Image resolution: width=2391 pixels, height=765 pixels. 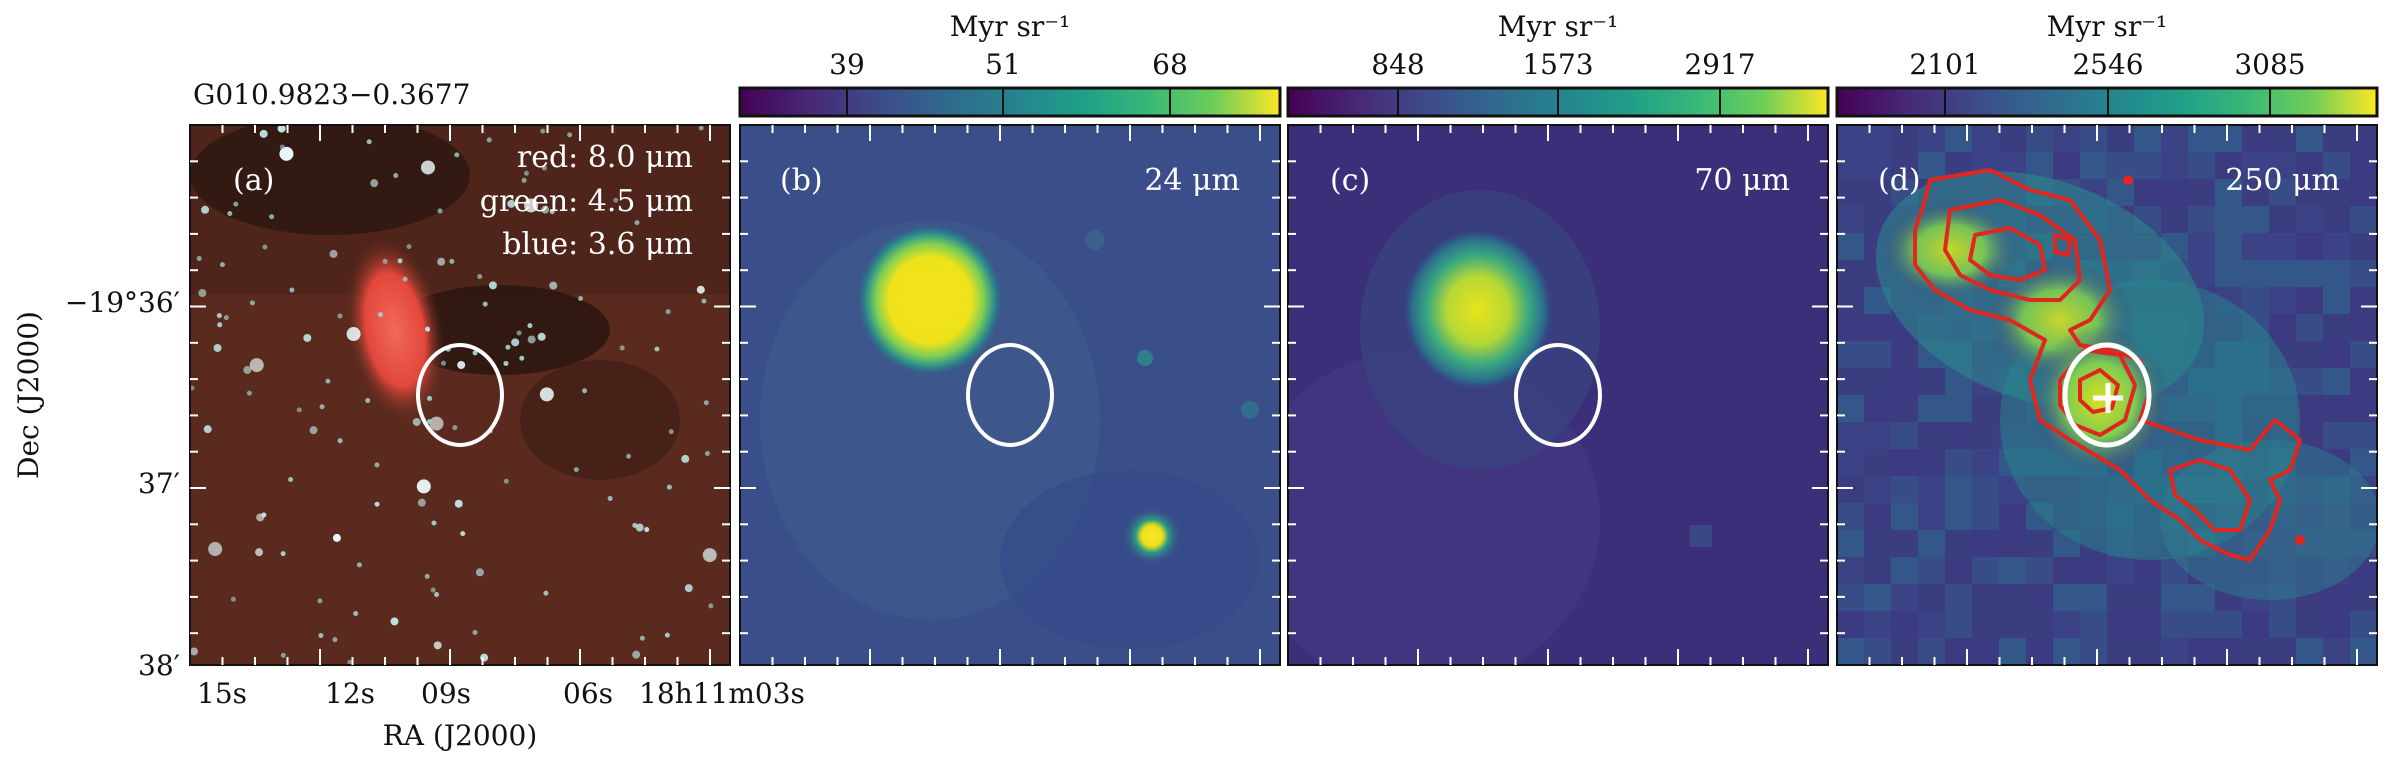 What do you see at coordinates (331, 94) in the screenshot?
I see `source-label: G010.9823−0.3677` at bounding box center [331, 94].